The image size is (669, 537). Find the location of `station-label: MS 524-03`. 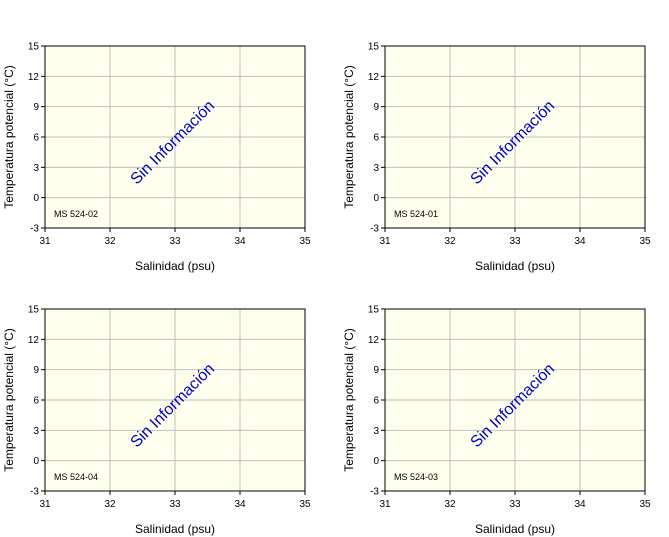

station-label: MS 524-03 is located at coordinates (416, 477).